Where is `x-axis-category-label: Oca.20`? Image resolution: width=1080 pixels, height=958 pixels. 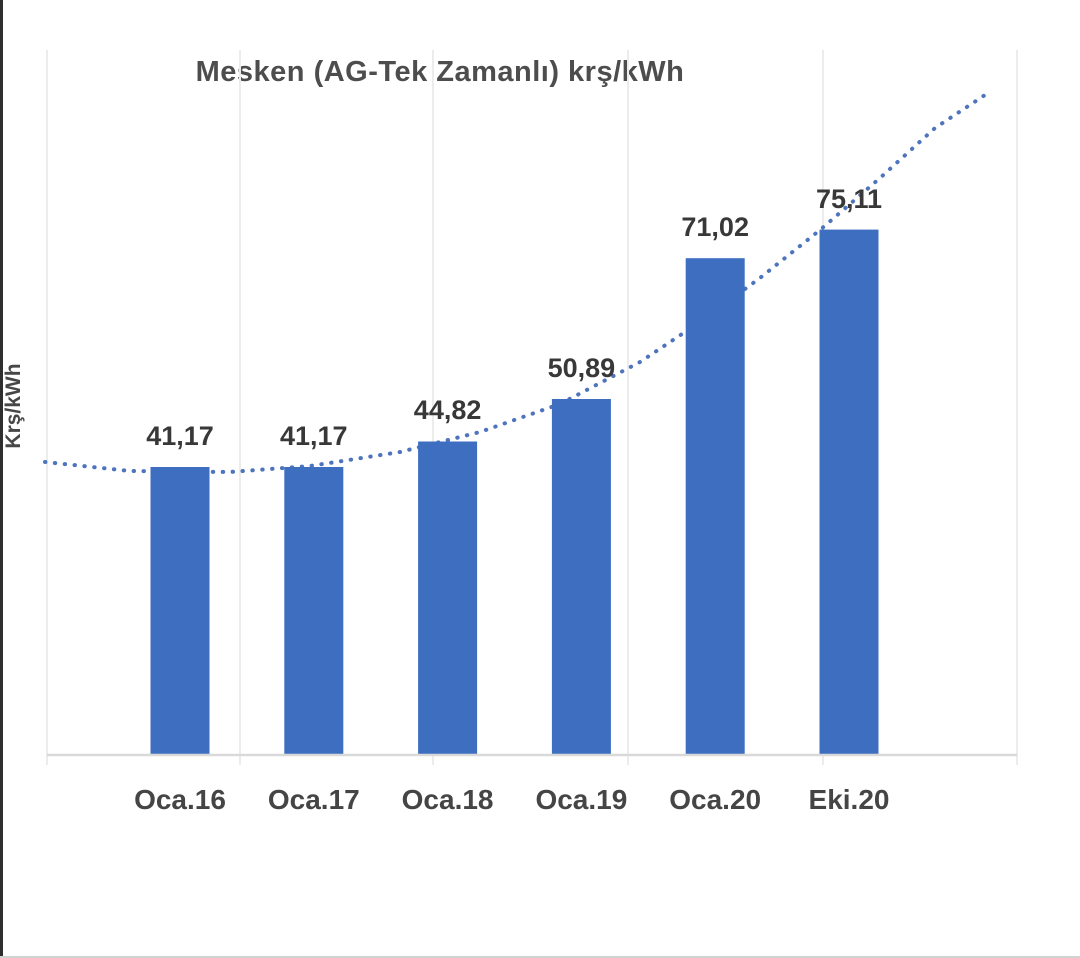 x-axis-category-label: Oca.20 is located at coordinates (715, 799).